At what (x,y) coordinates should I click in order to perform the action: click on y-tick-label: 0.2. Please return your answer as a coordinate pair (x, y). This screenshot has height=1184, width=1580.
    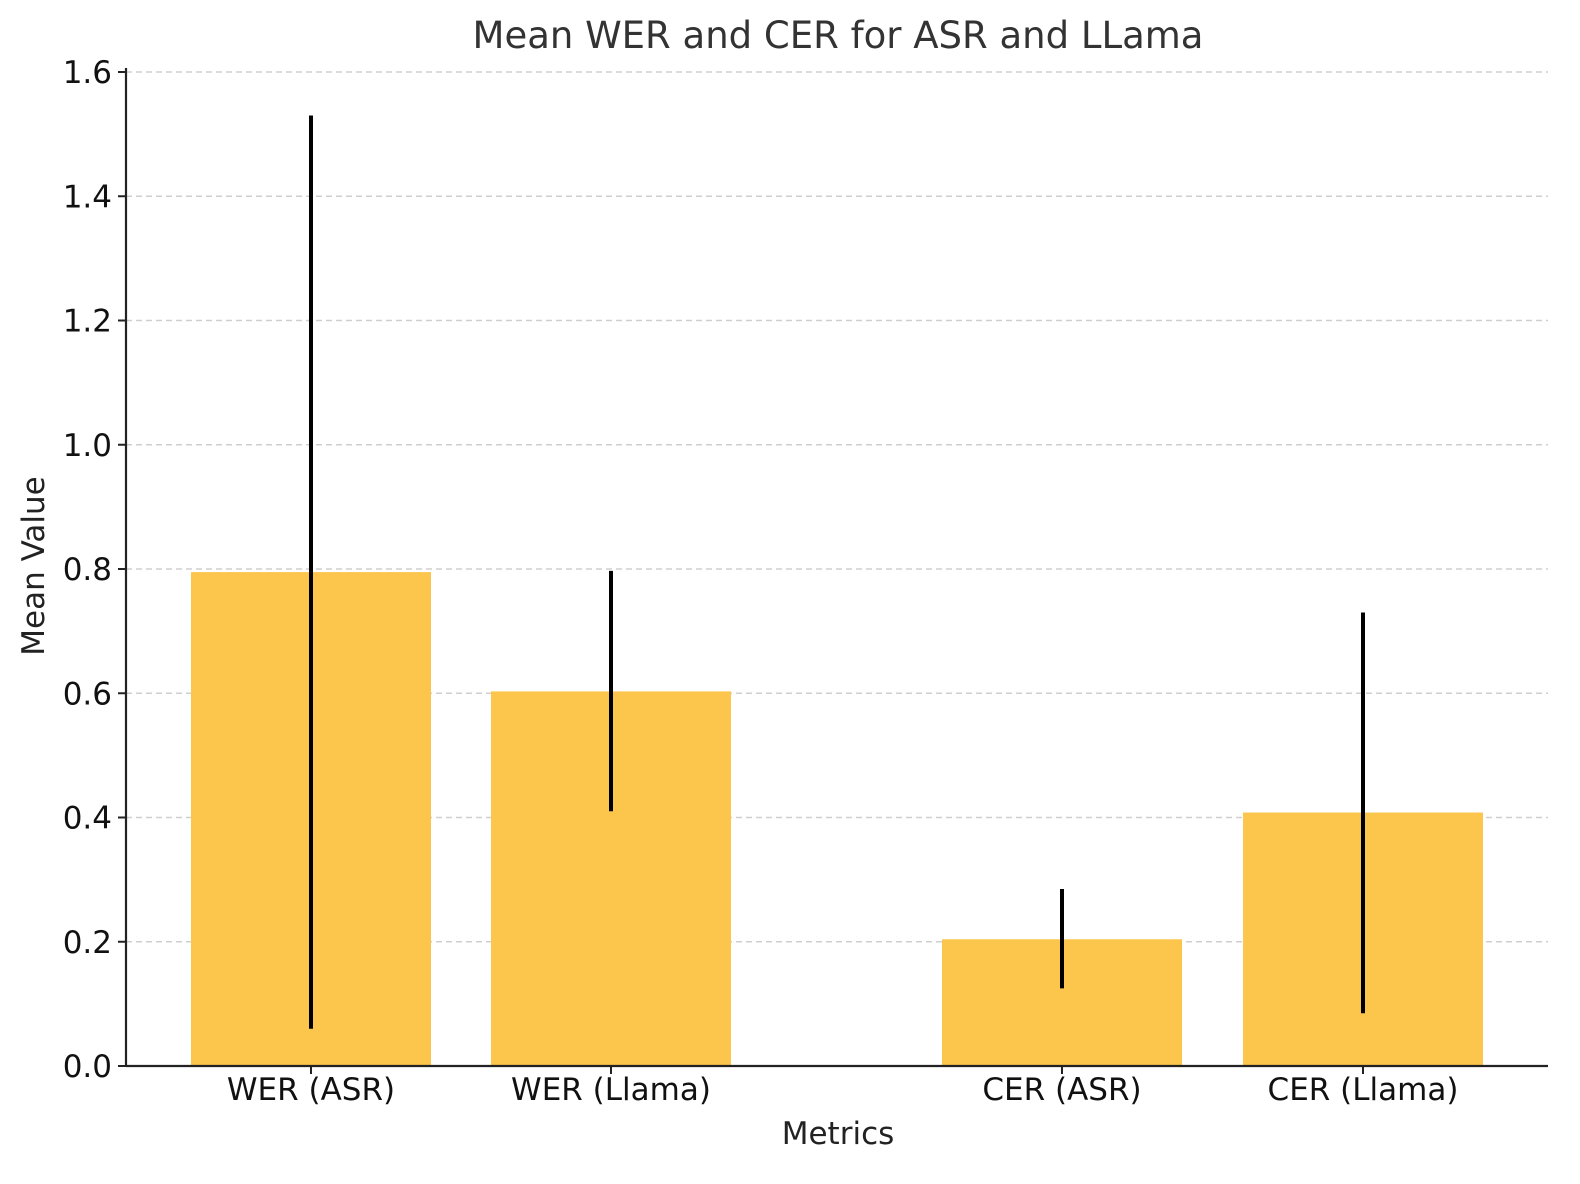
    Looking at the image, I should click on (87, 943).